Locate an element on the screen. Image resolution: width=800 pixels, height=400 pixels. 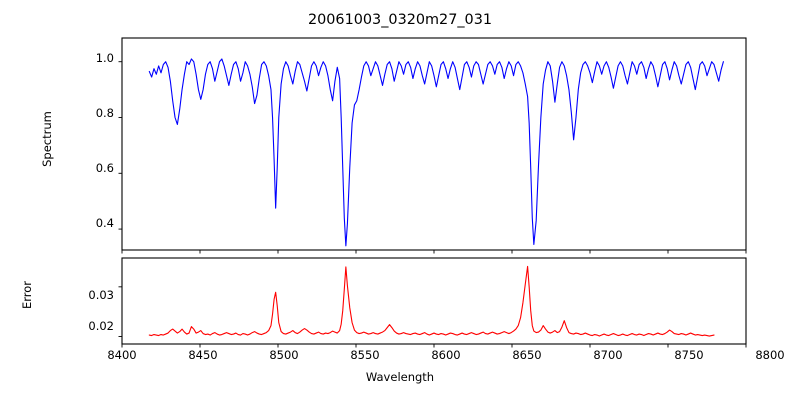
error-ytick-0.03: 0.03 is located at coordinates (101, 295).